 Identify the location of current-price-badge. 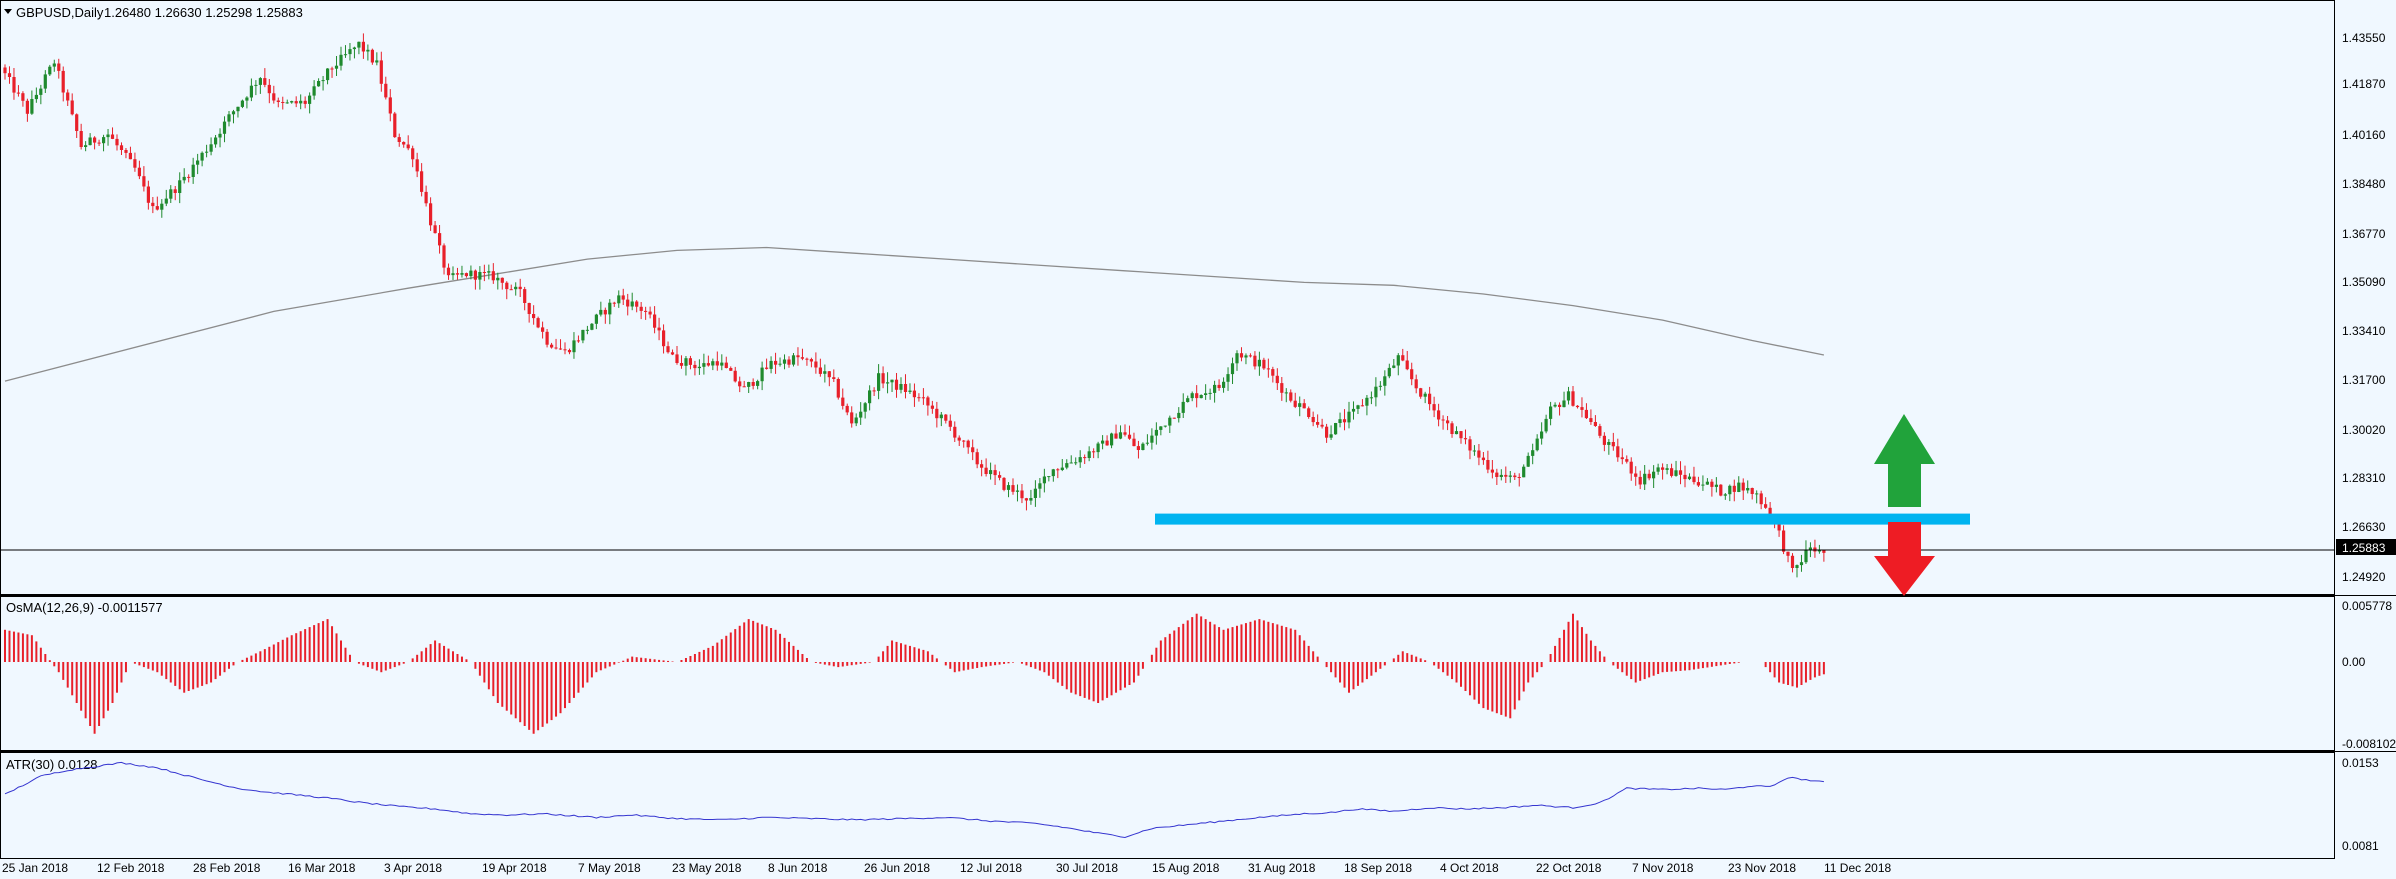
(2366, 547).